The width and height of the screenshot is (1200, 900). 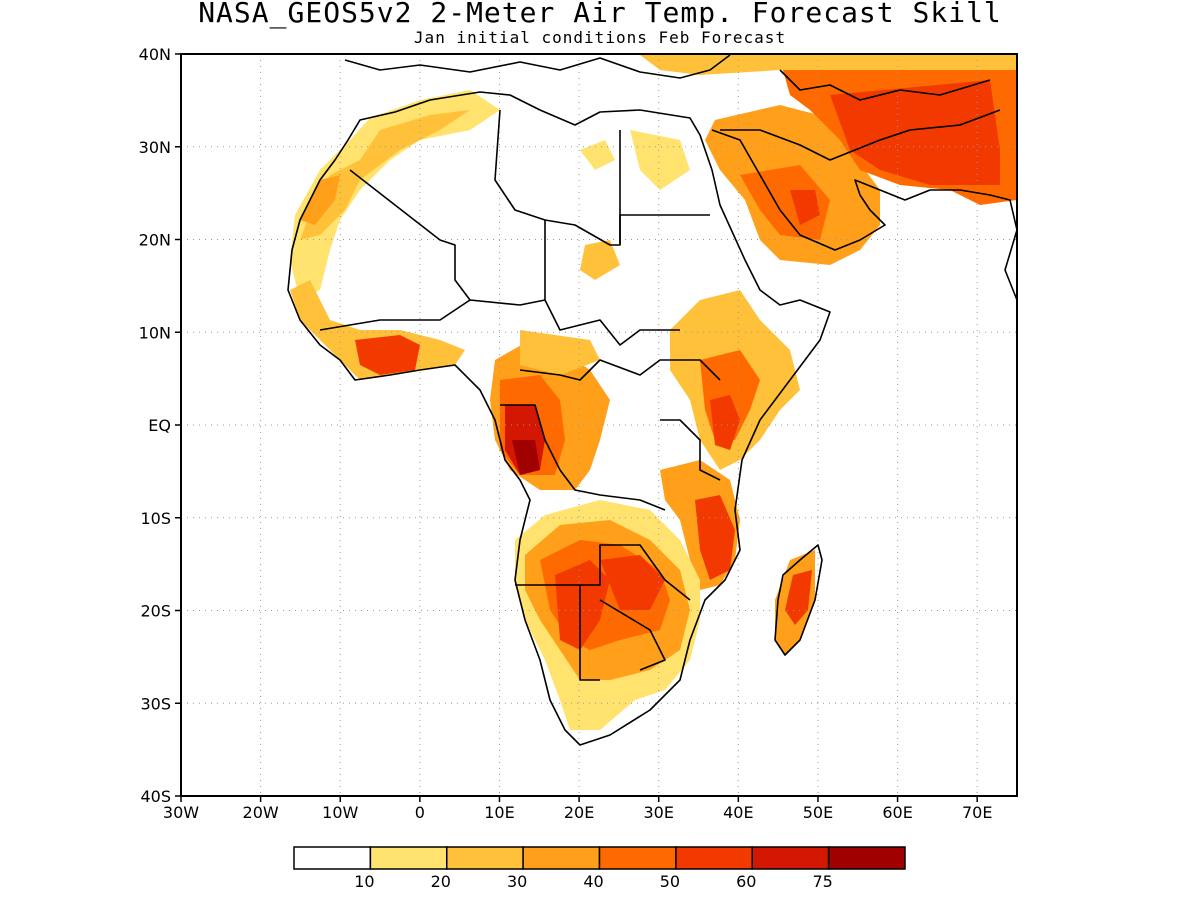 What do you see at coordinates (181, 812) in the screenshot?
I see `lon-label: 30W` at bounding box center [181, 812].